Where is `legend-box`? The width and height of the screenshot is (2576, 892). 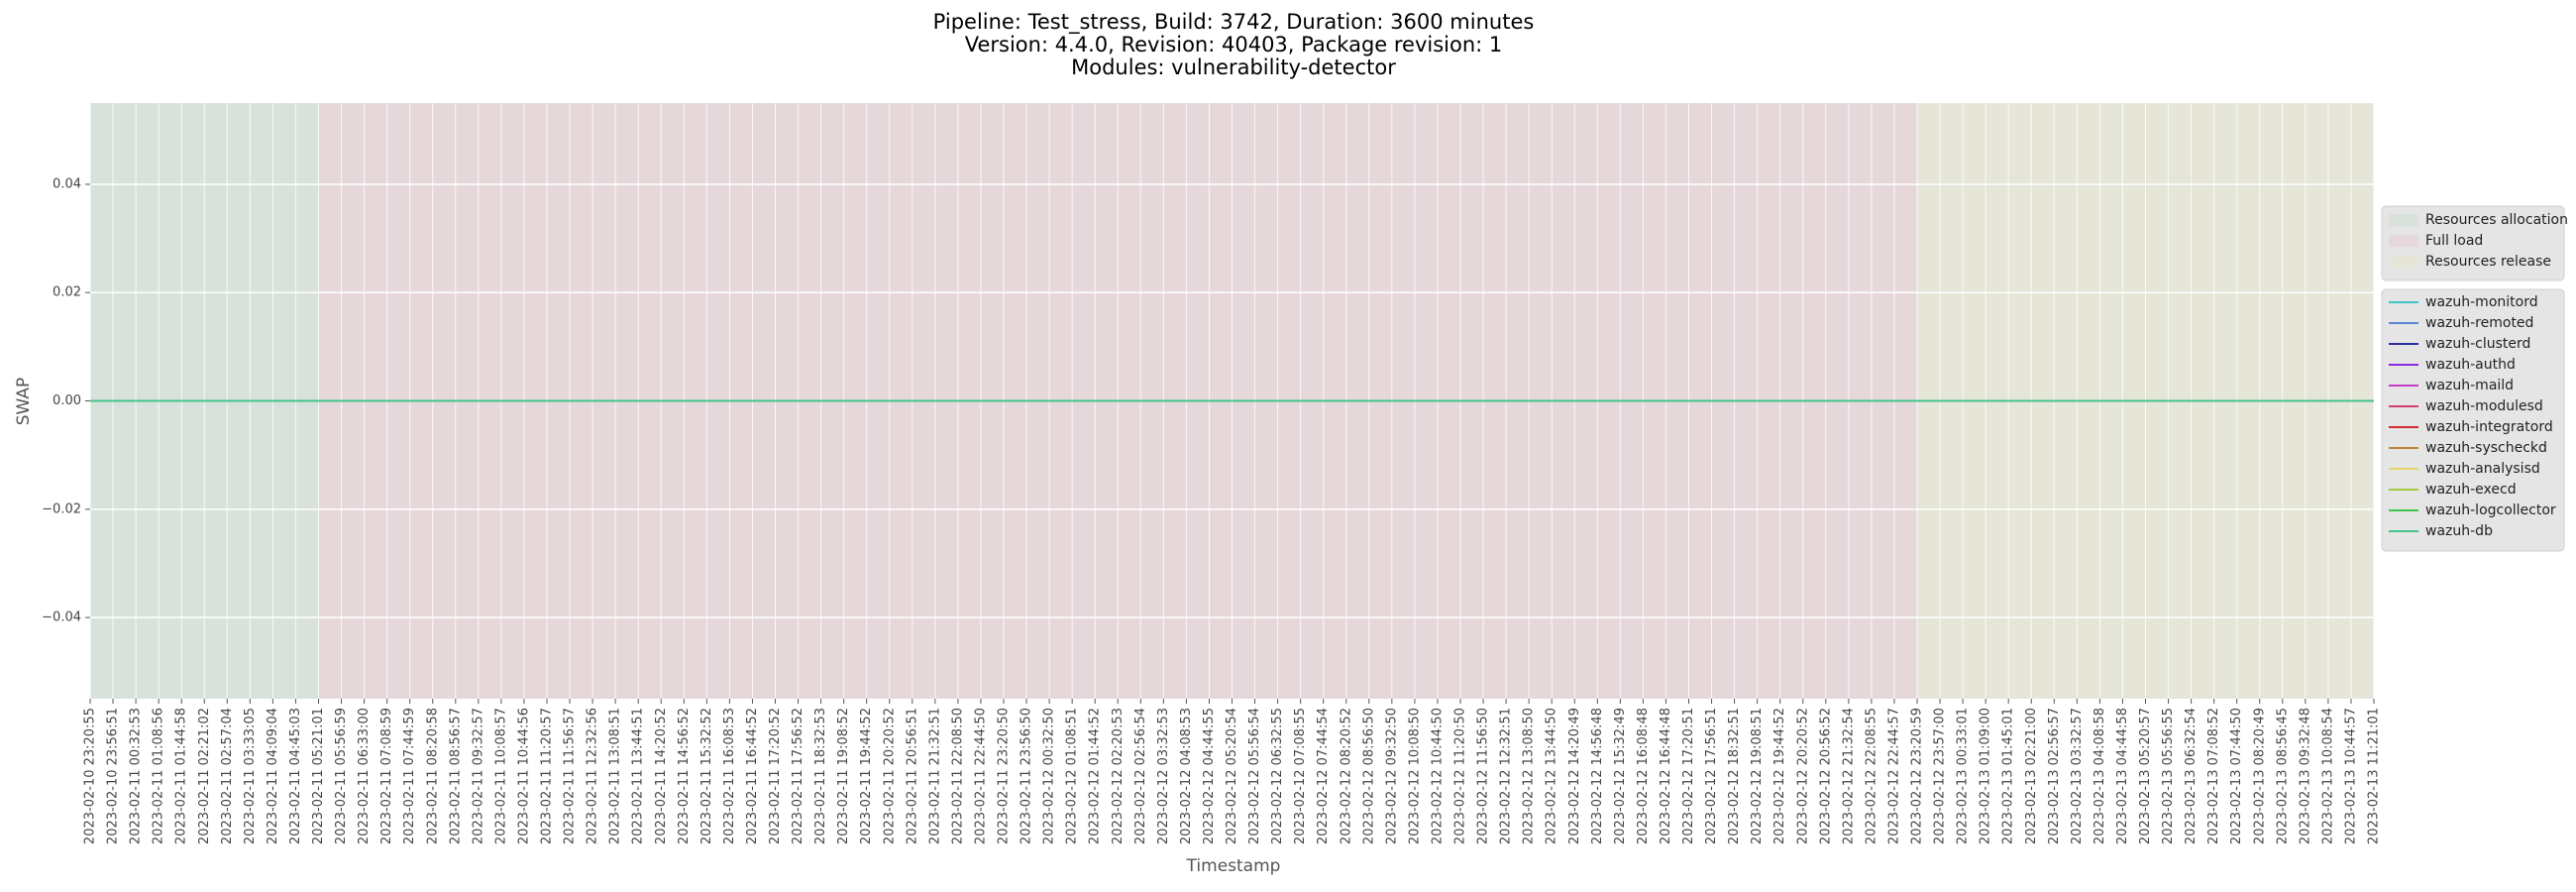
legend-box is located at coordinates (2473, 420).